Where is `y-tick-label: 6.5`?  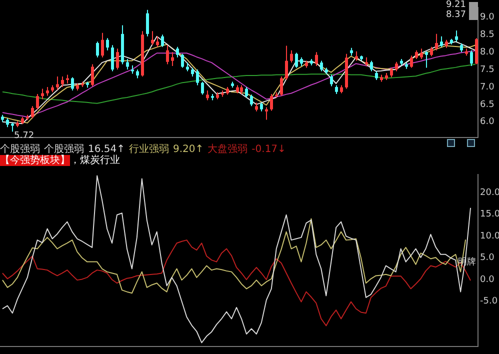 y-tick-label: 6.5 is located at coordinates (487, 105).